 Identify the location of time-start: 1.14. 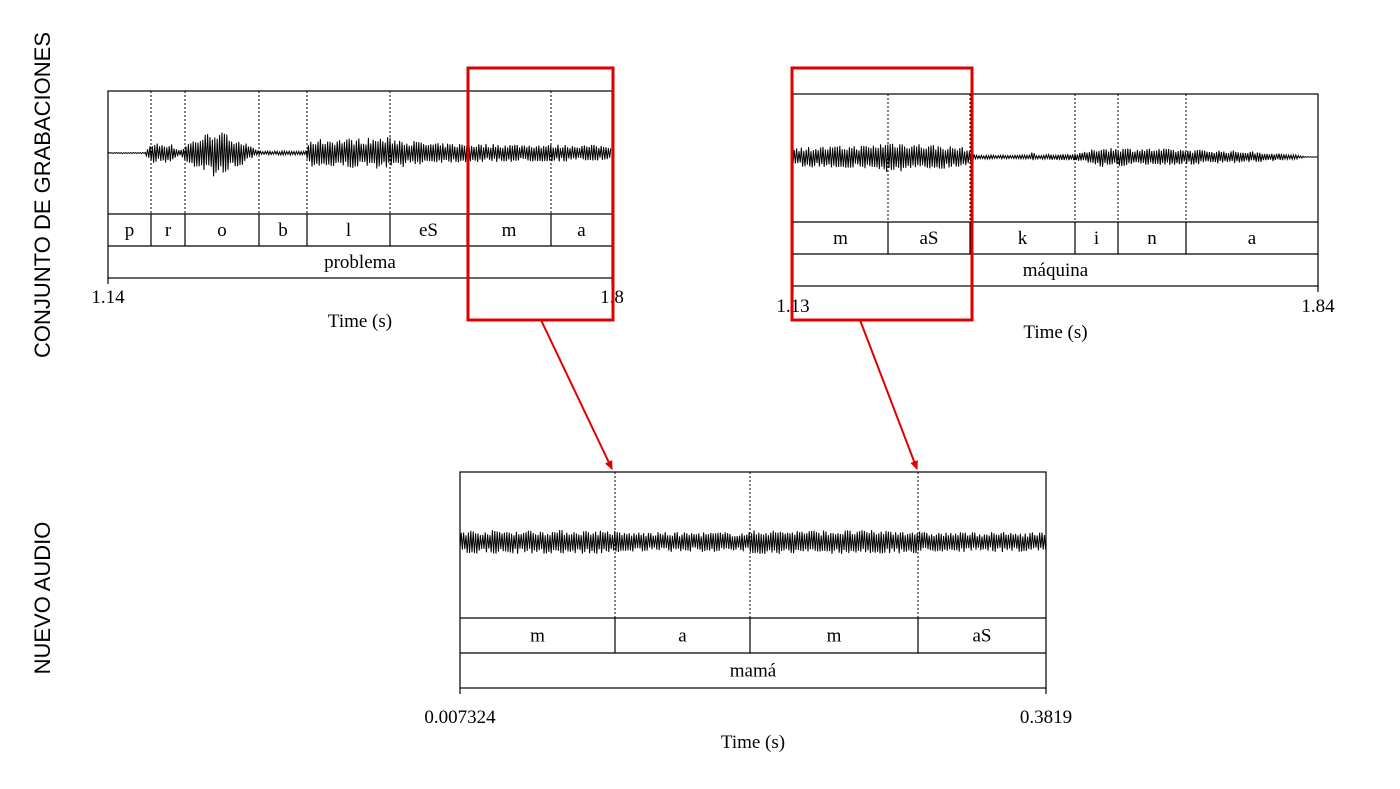
(108, 297).